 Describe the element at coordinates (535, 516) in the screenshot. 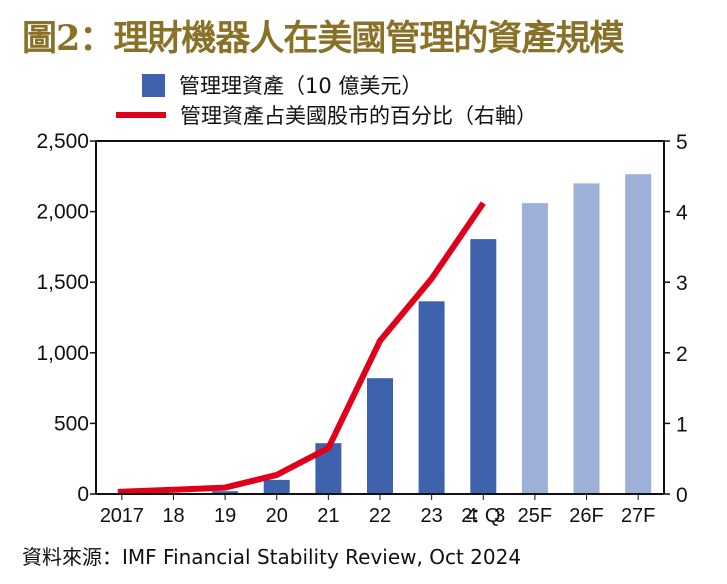

I see `x-tick-label: 25F` at that location.